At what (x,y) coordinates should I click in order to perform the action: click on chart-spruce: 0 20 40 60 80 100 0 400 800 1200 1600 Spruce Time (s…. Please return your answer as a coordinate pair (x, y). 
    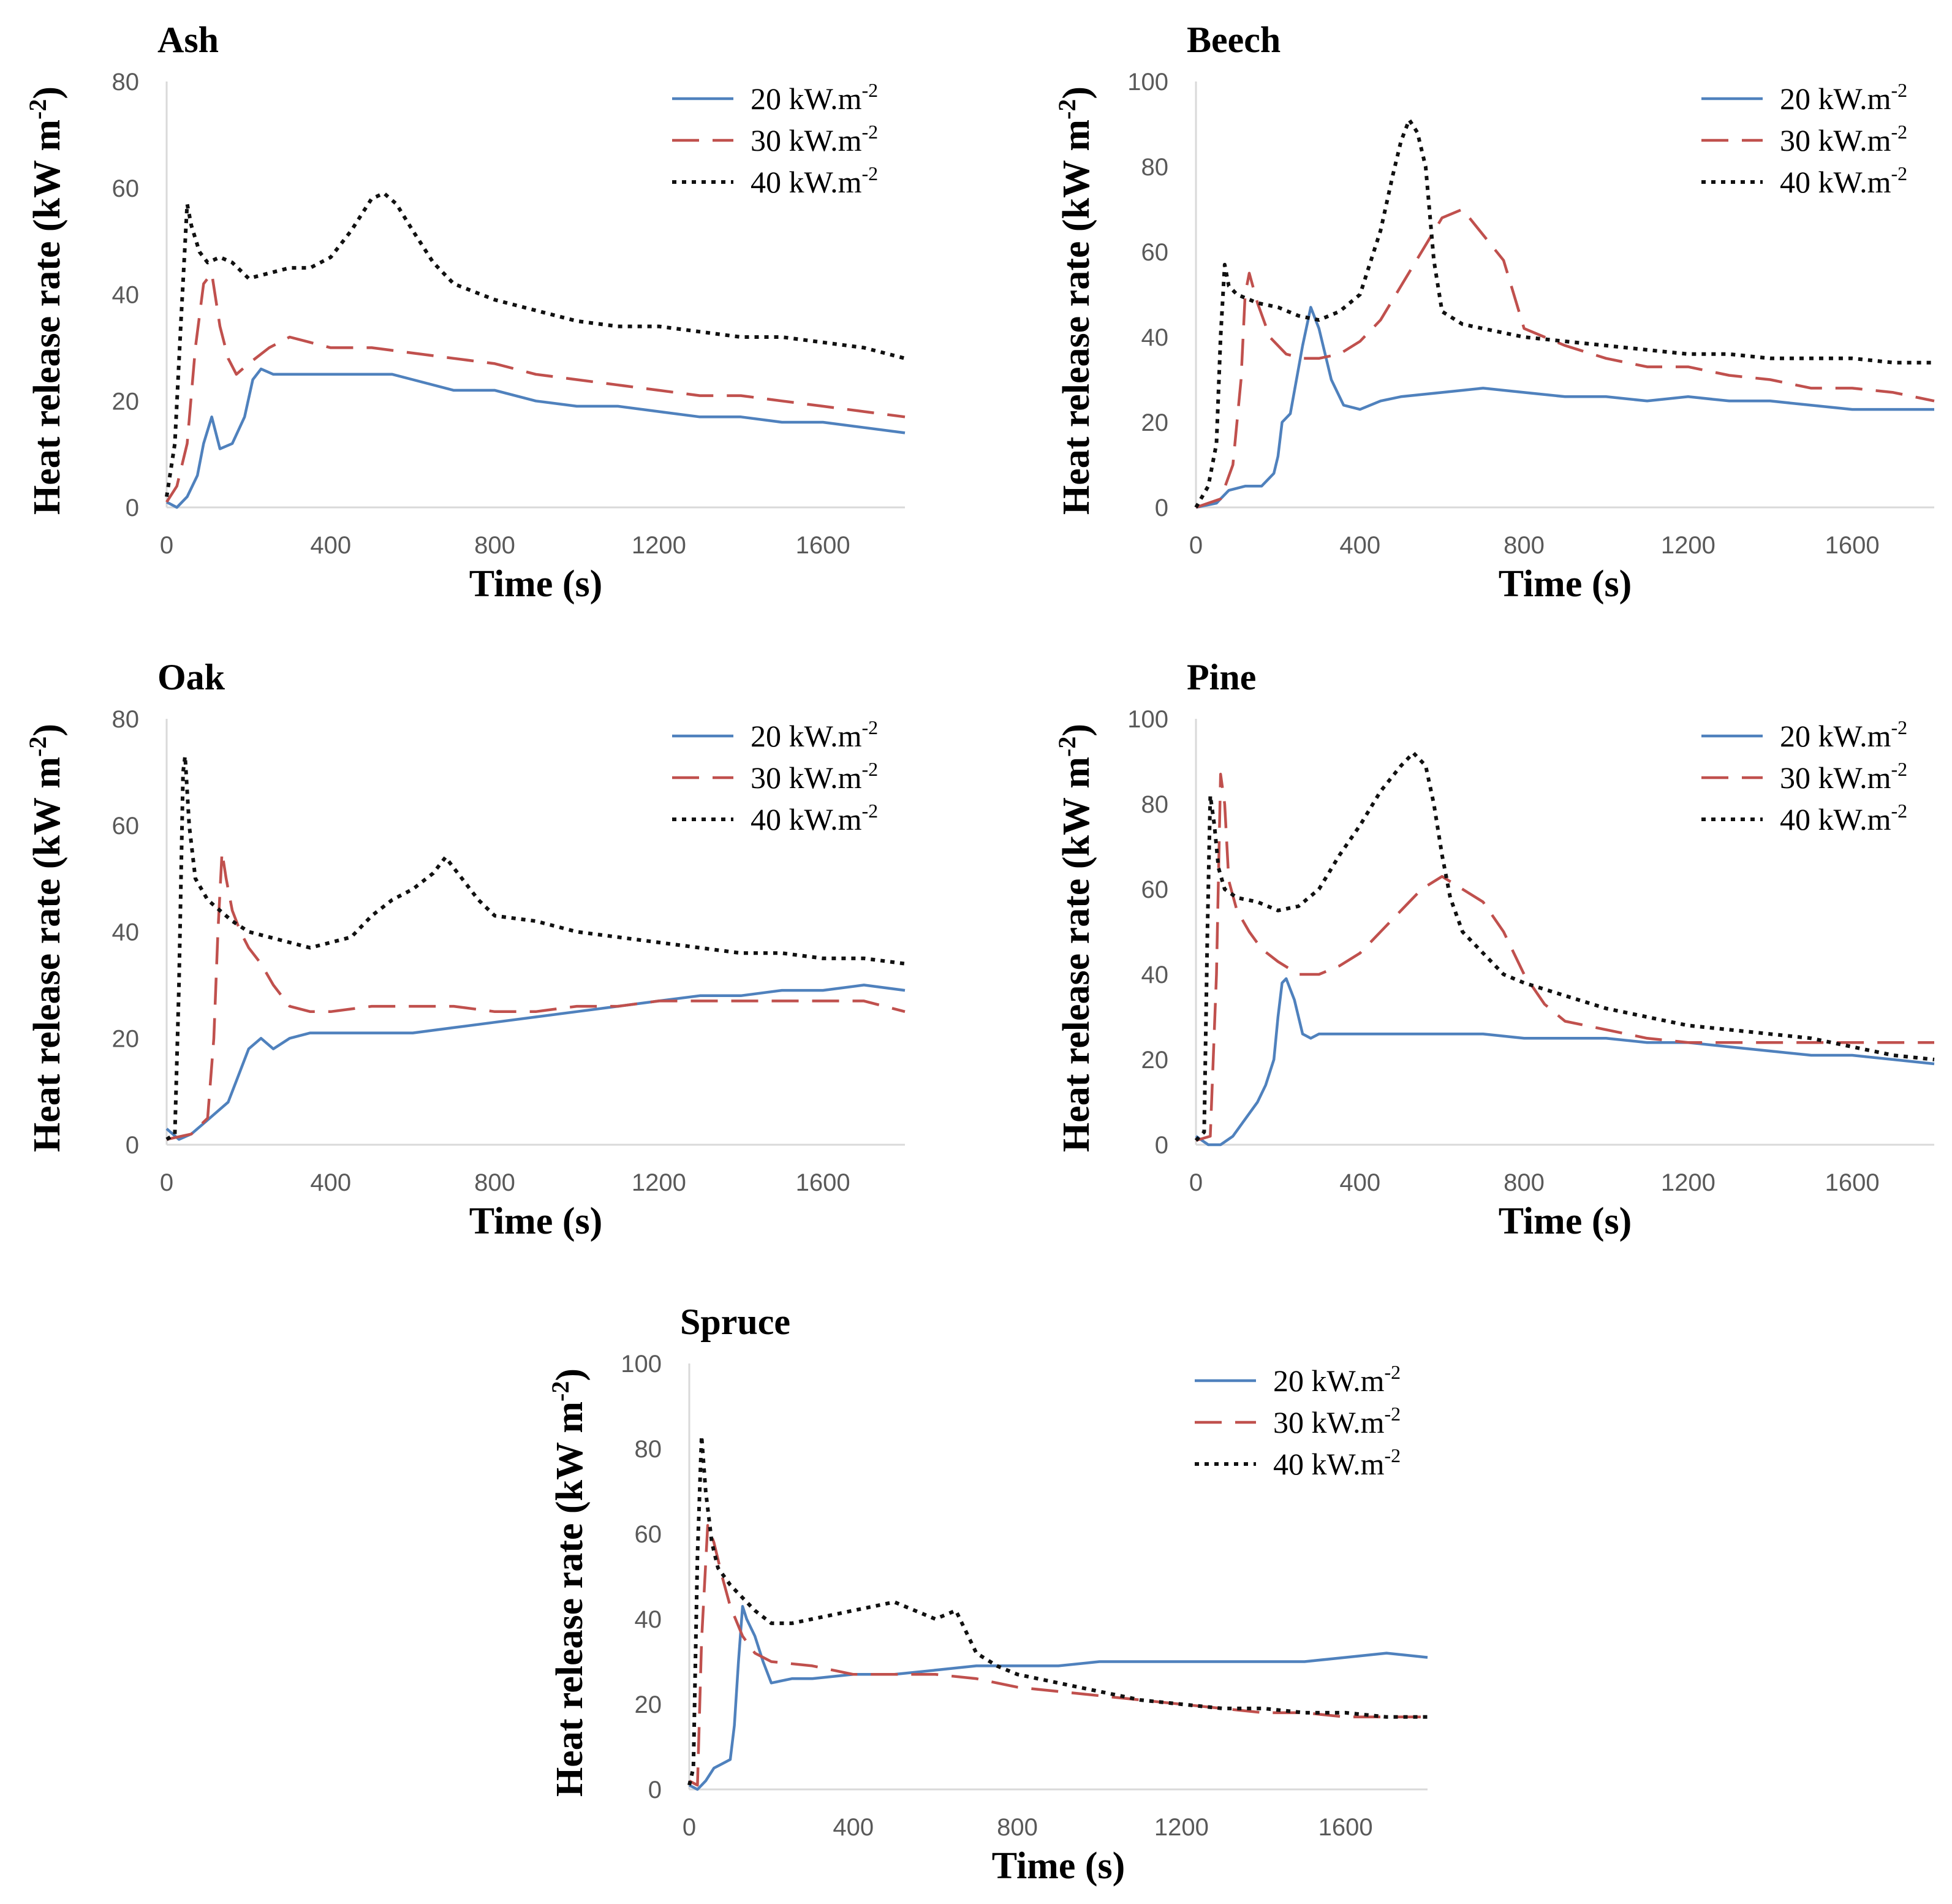
    Looking at the image, I should click on (987, 1595).